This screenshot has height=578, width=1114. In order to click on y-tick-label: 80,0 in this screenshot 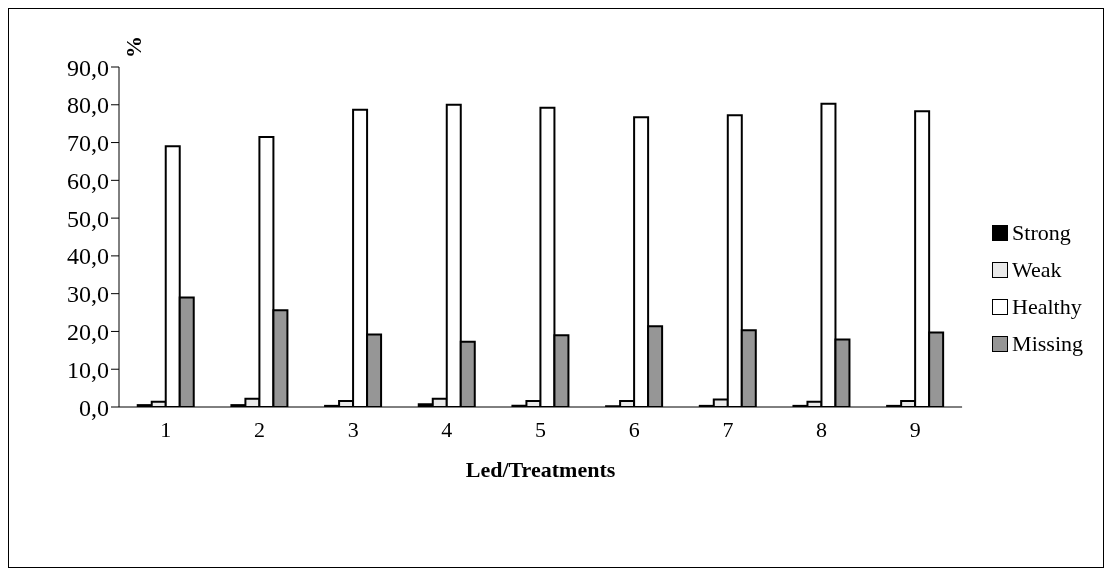, I will do `click(88, 105)`.